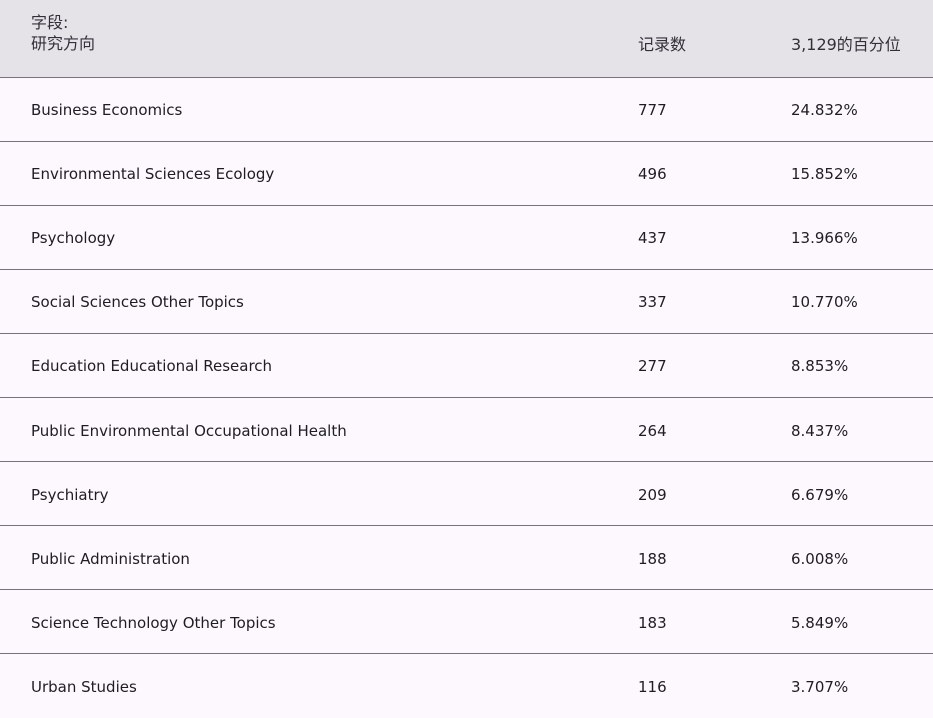  What do you see at coordinates (846, 622) in the screenshot?
I see `percent-cell: 5.849%` at bounding box center [846, 622].